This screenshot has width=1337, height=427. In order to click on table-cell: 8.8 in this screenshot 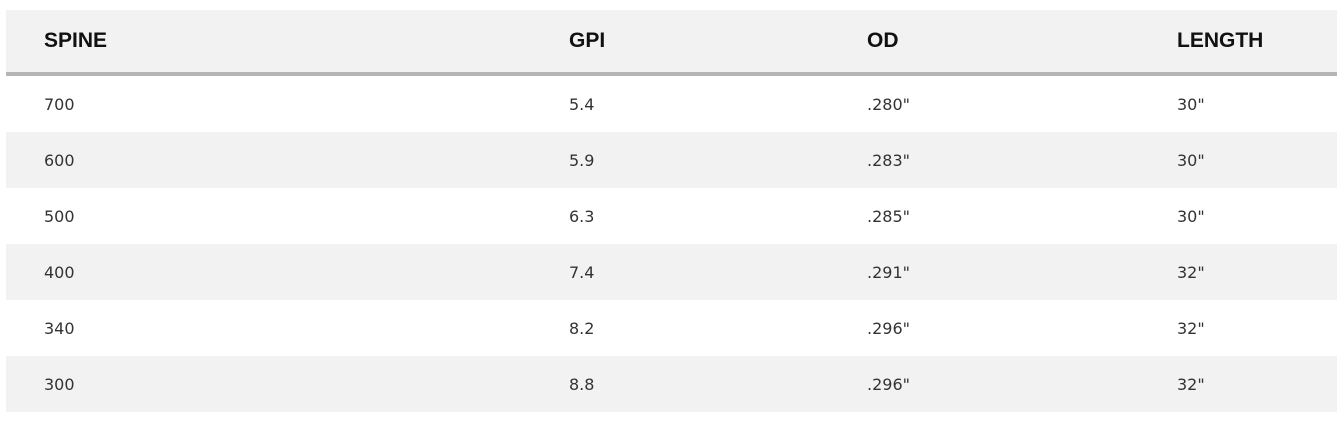, I will do `click(582, 384)`.